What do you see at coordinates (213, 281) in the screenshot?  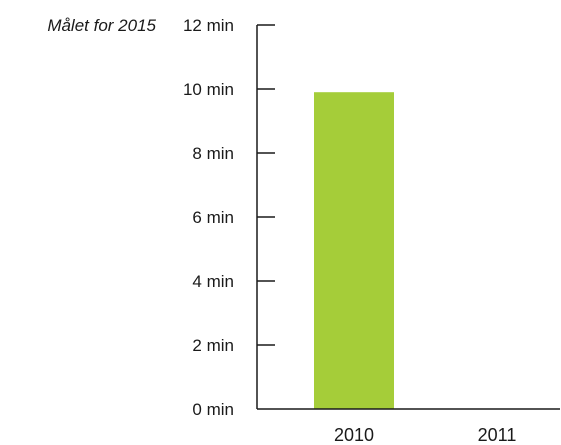 I see `y-tick-label: 4 min` at bounding box center [213, 281].